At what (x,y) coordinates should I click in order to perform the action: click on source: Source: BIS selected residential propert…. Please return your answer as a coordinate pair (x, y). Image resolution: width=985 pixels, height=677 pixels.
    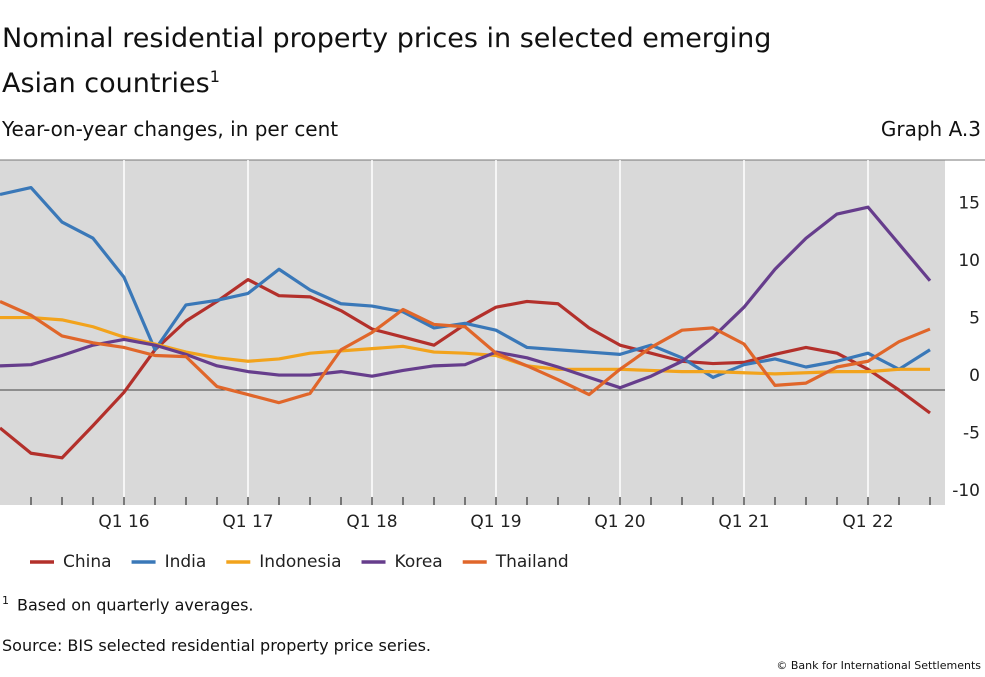
    Looking at the image, I should click on (216, 645).